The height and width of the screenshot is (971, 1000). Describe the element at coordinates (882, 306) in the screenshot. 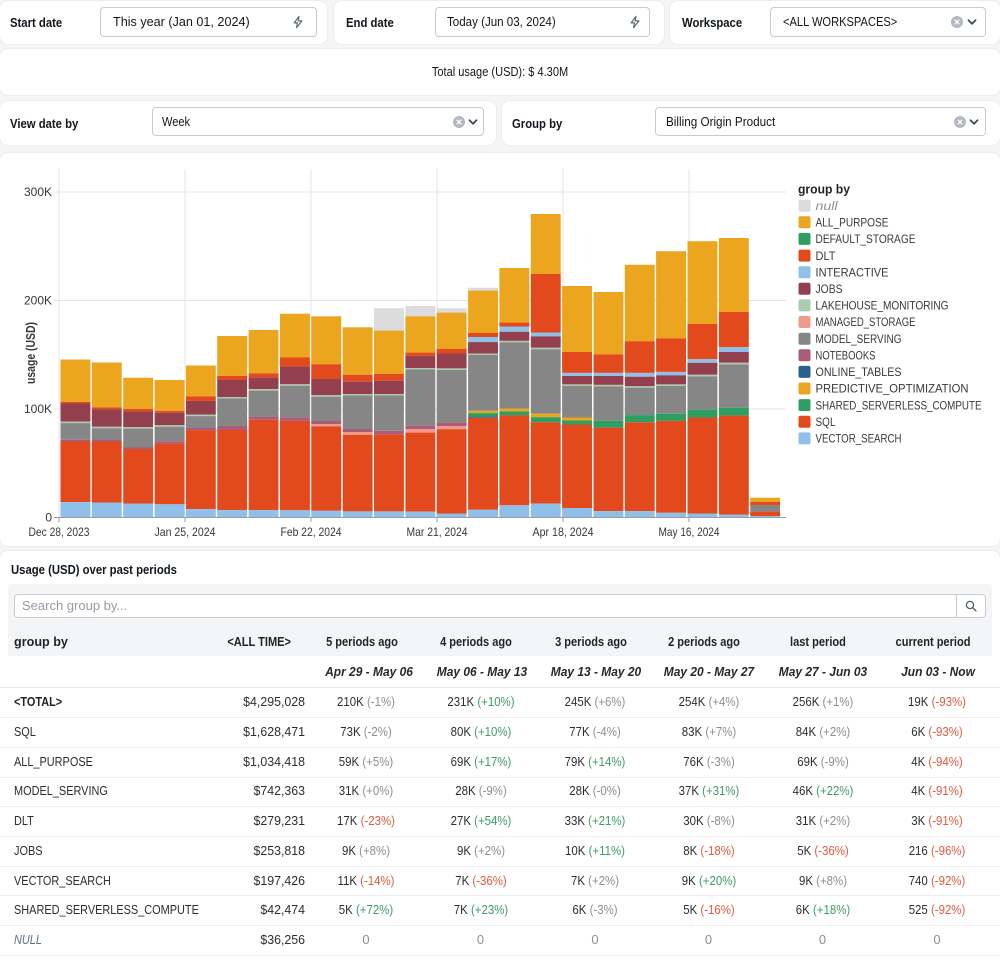

I see `svg-text: LAKEHOUSE_MONITORING` at that location.